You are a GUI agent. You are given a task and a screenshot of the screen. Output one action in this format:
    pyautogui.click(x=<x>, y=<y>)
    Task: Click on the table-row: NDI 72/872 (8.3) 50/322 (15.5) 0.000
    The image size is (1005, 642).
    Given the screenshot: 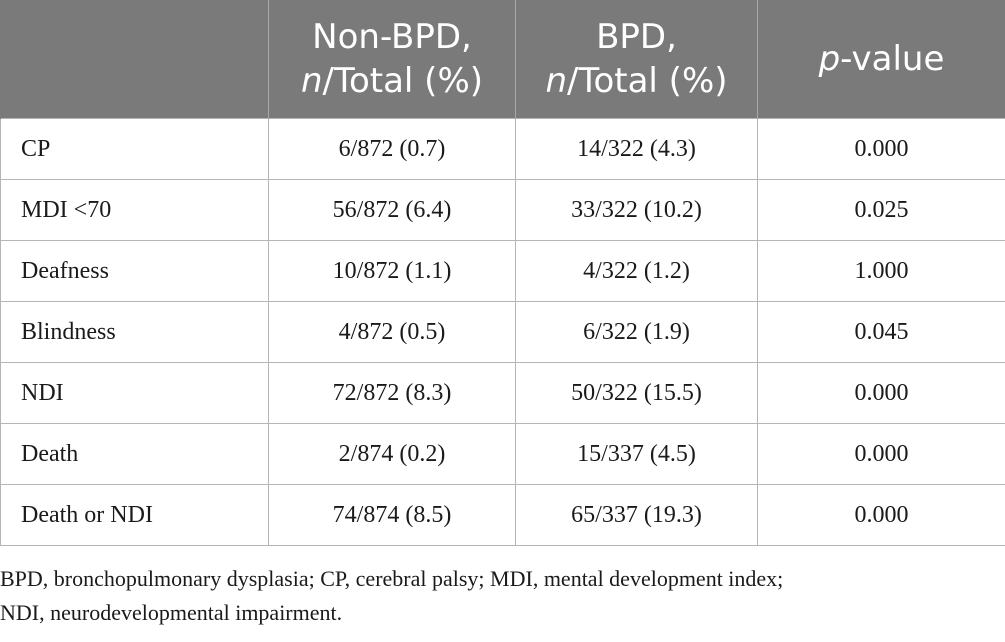 What is the action you would take?
    pyautogui.click(x=502, y=393)
    